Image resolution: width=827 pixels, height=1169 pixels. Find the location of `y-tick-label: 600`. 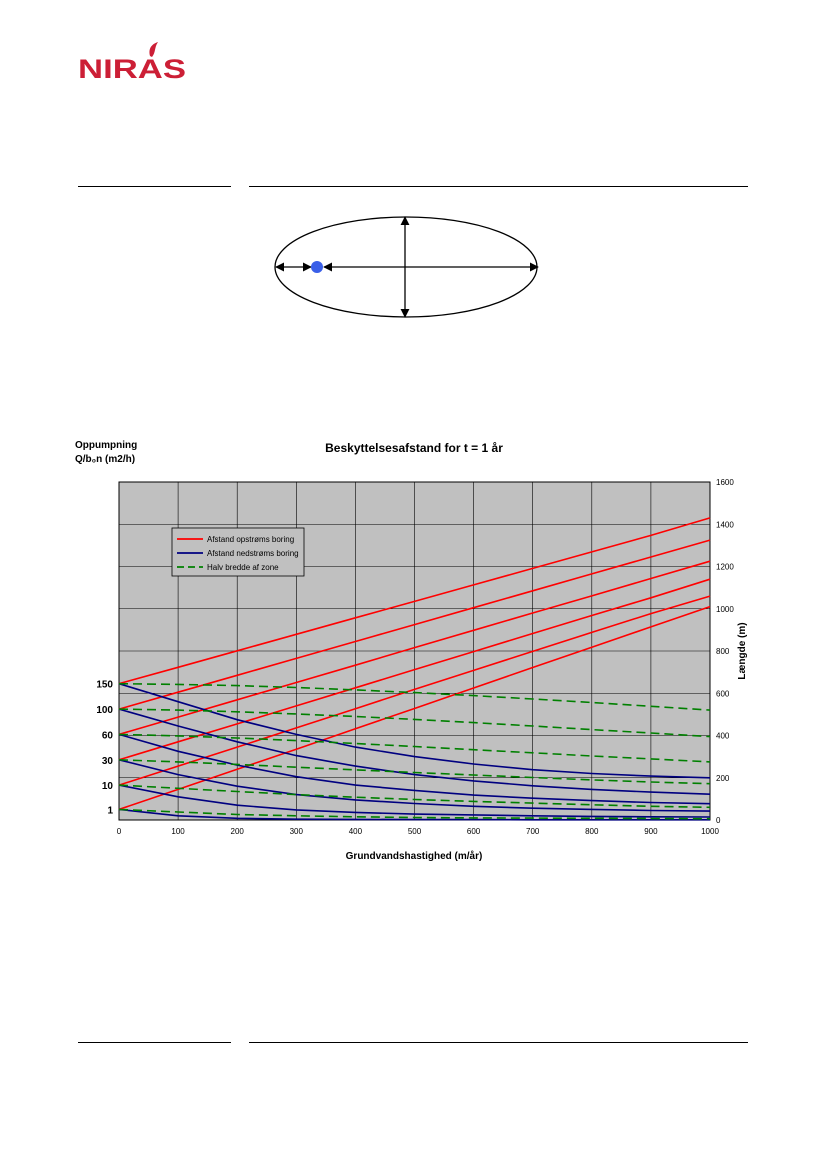

y-tick-label: 600 is located at coordinates (723, 693).